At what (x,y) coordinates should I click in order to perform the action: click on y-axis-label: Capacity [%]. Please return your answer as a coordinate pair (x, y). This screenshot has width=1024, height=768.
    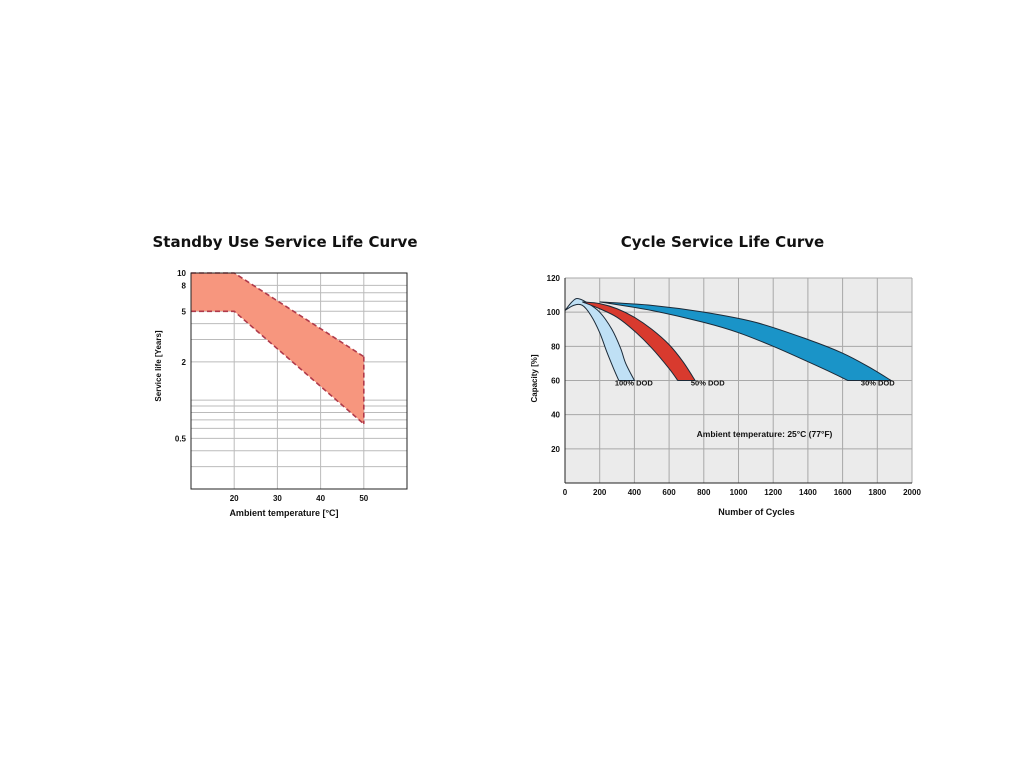
    Looking at the image, I should click on (534, 378).